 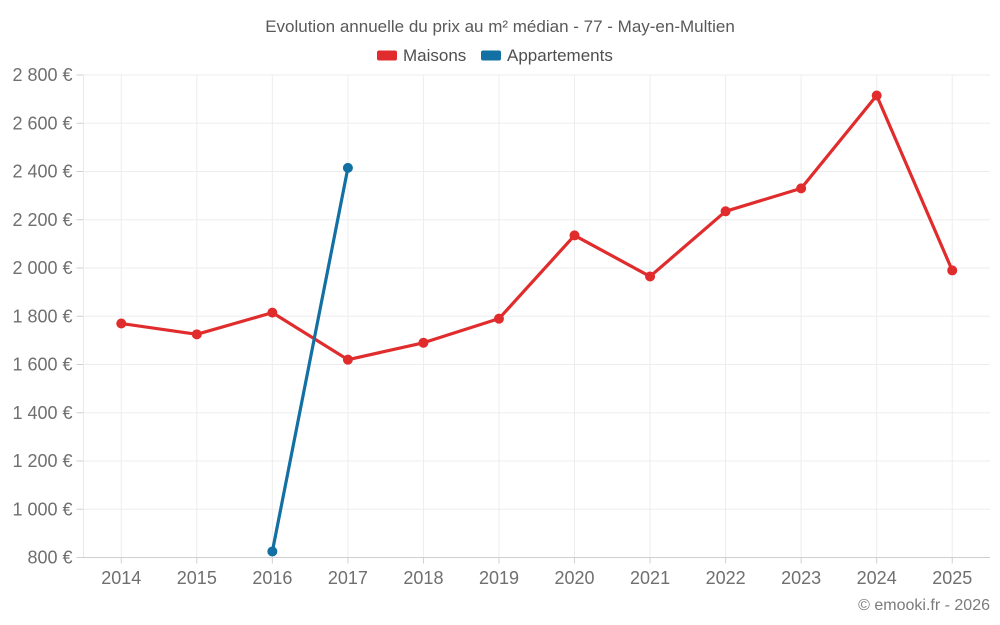 I want to click on y-axis-label: 1 200 €, so click(x=42, y=461).